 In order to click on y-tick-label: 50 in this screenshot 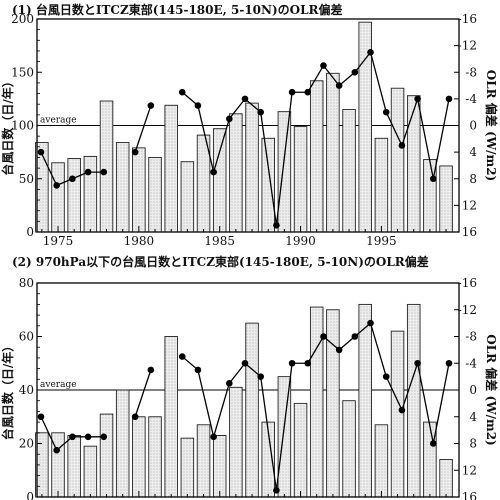, I will do `click(26, 179)`.